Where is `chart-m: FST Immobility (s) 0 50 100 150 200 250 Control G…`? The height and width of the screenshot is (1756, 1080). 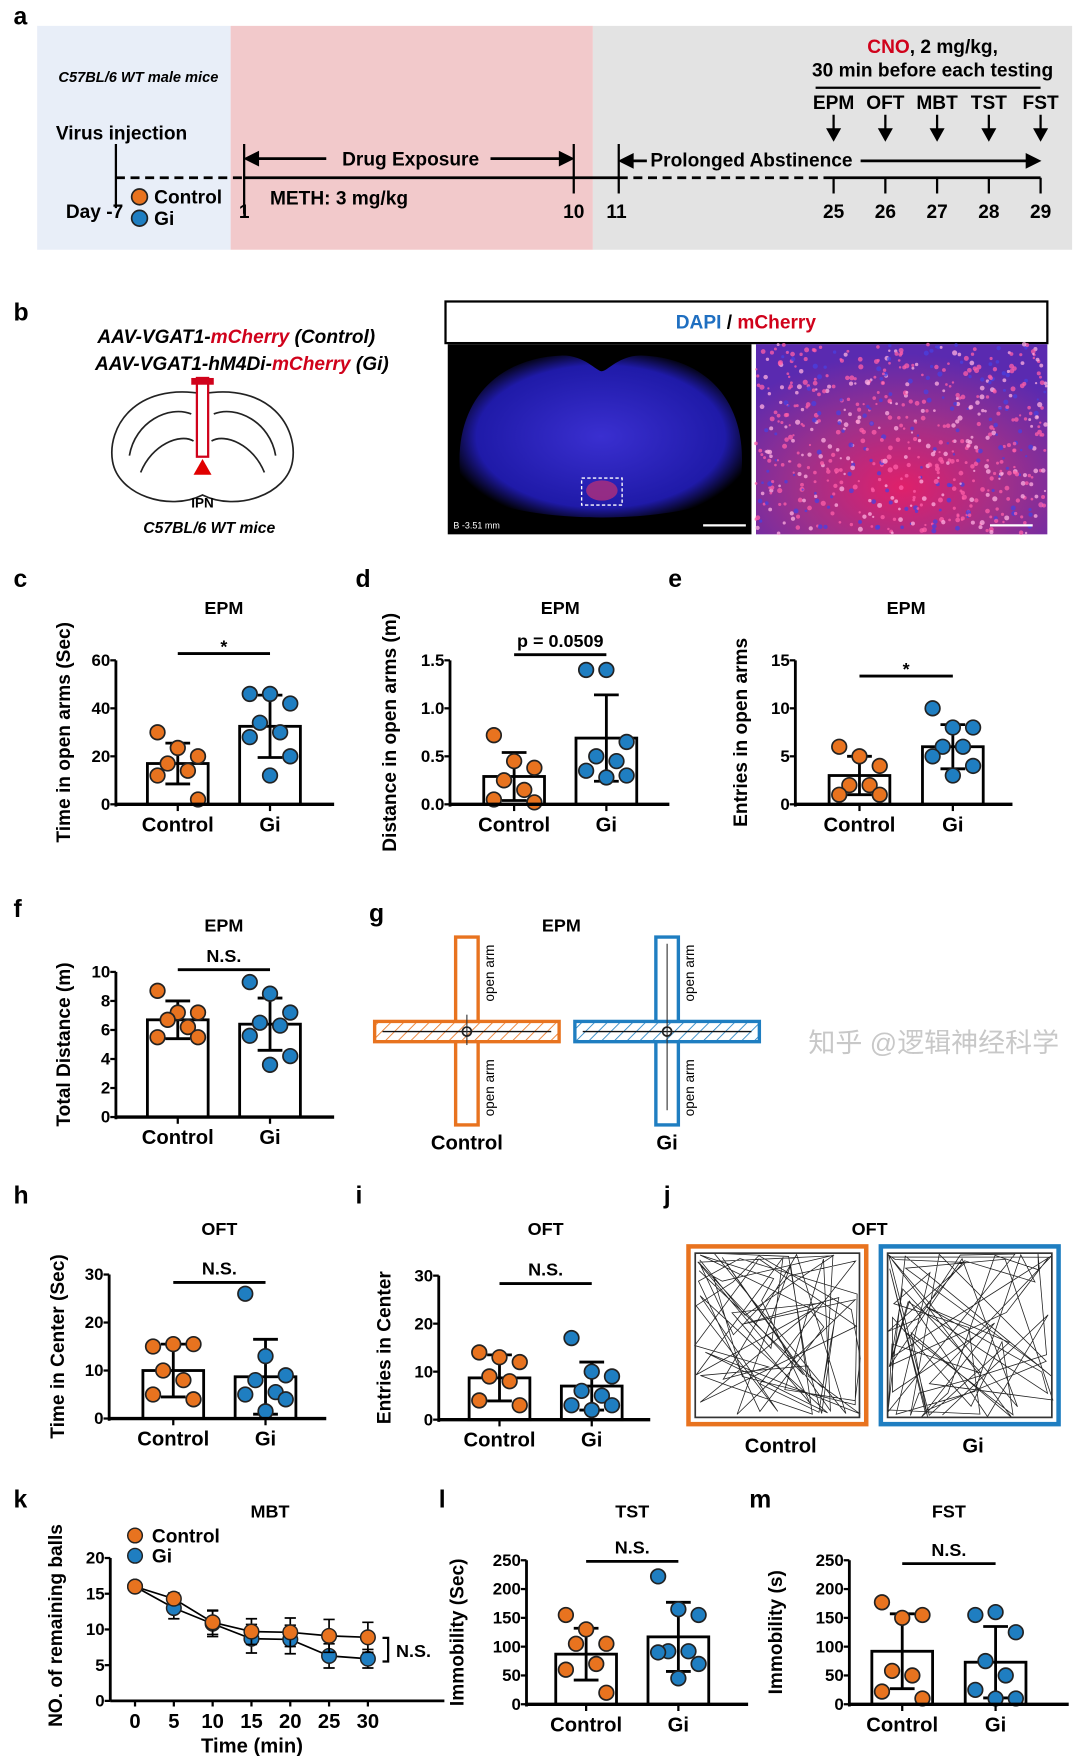
chart-m: FST Immobility (s) 0 50 100 150 200 250 Control G… is located at coordinates (917, 1619).